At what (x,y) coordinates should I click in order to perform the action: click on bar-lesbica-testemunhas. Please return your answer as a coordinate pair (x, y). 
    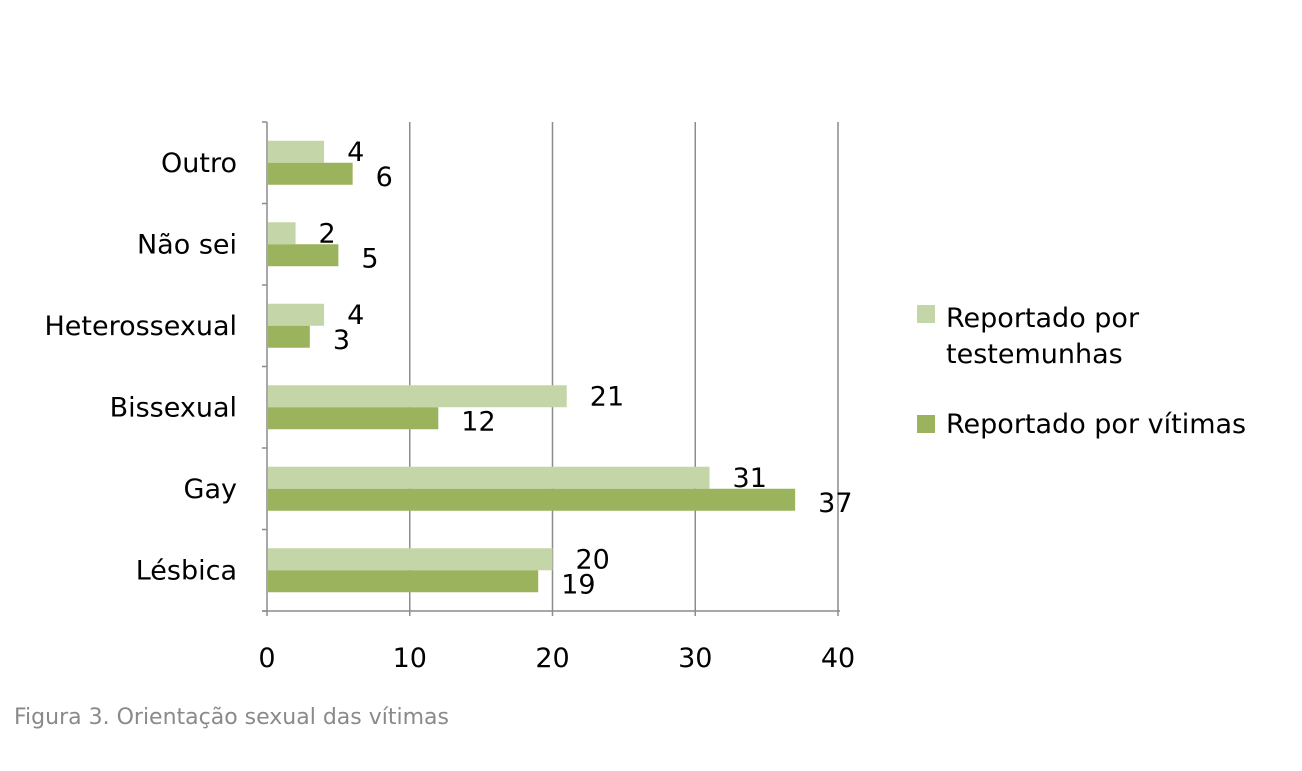
    Looking at the image, I should click on (410, 559).